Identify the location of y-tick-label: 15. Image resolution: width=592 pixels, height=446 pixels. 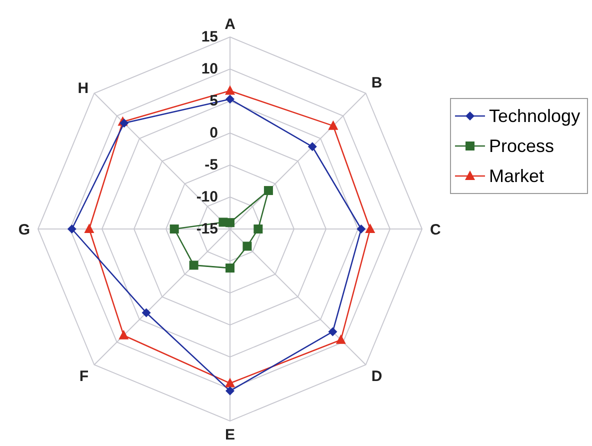
(209, 37).